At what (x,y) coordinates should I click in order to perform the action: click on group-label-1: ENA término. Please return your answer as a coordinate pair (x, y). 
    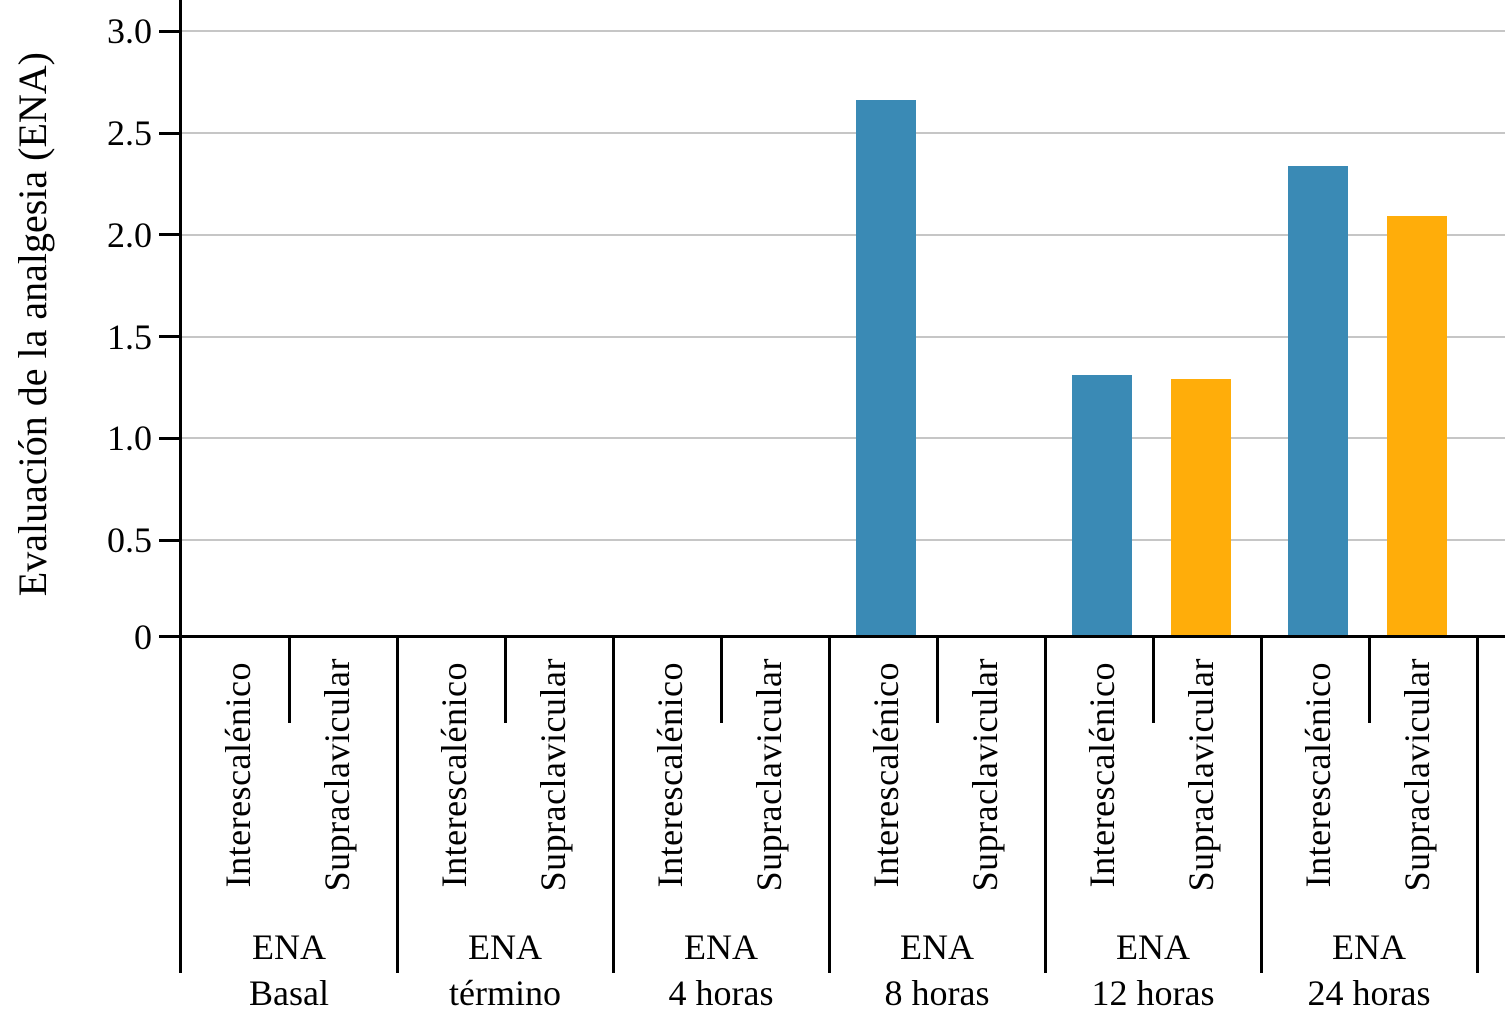
    Looking at the image, I should click on (505, 970).